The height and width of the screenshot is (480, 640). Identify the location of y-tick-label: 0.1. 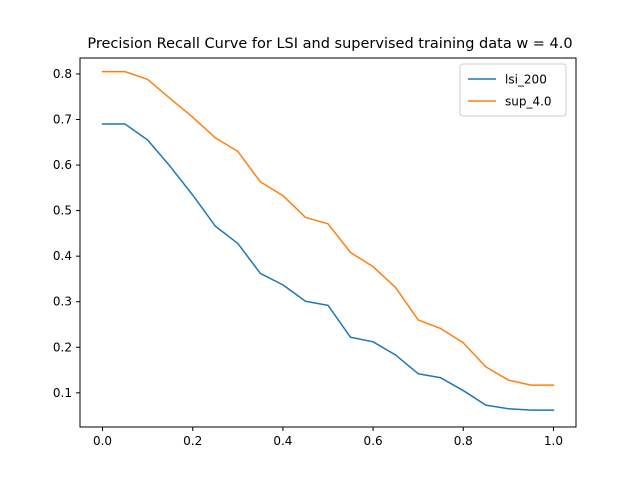
(62, 393).